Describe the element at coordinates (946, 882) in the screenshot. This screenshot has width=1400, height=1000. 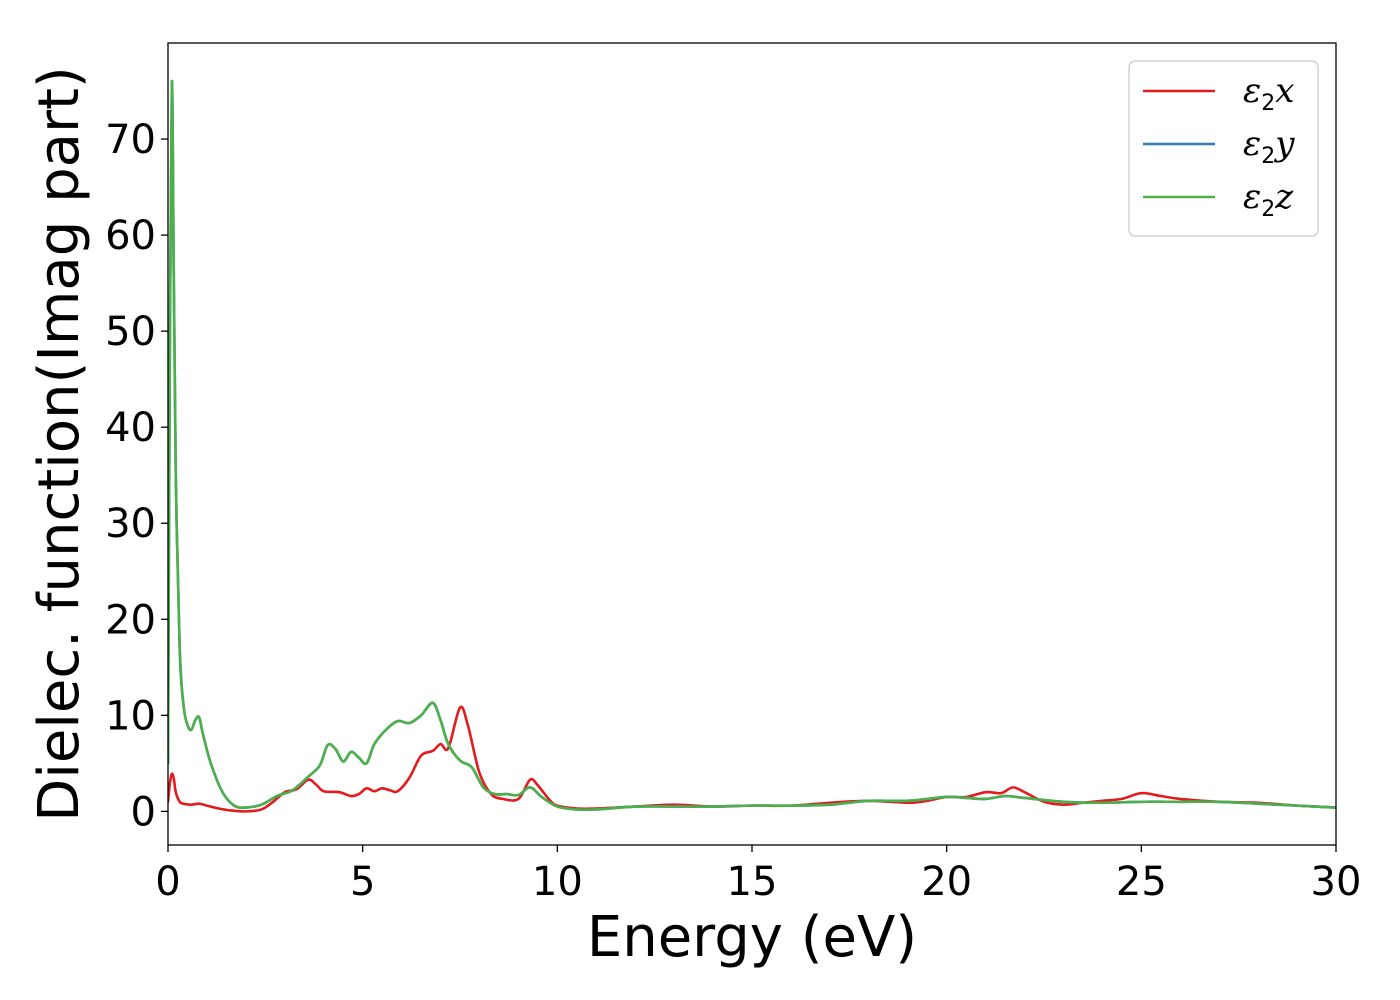
I see `x-tick-label: 20` at that location.